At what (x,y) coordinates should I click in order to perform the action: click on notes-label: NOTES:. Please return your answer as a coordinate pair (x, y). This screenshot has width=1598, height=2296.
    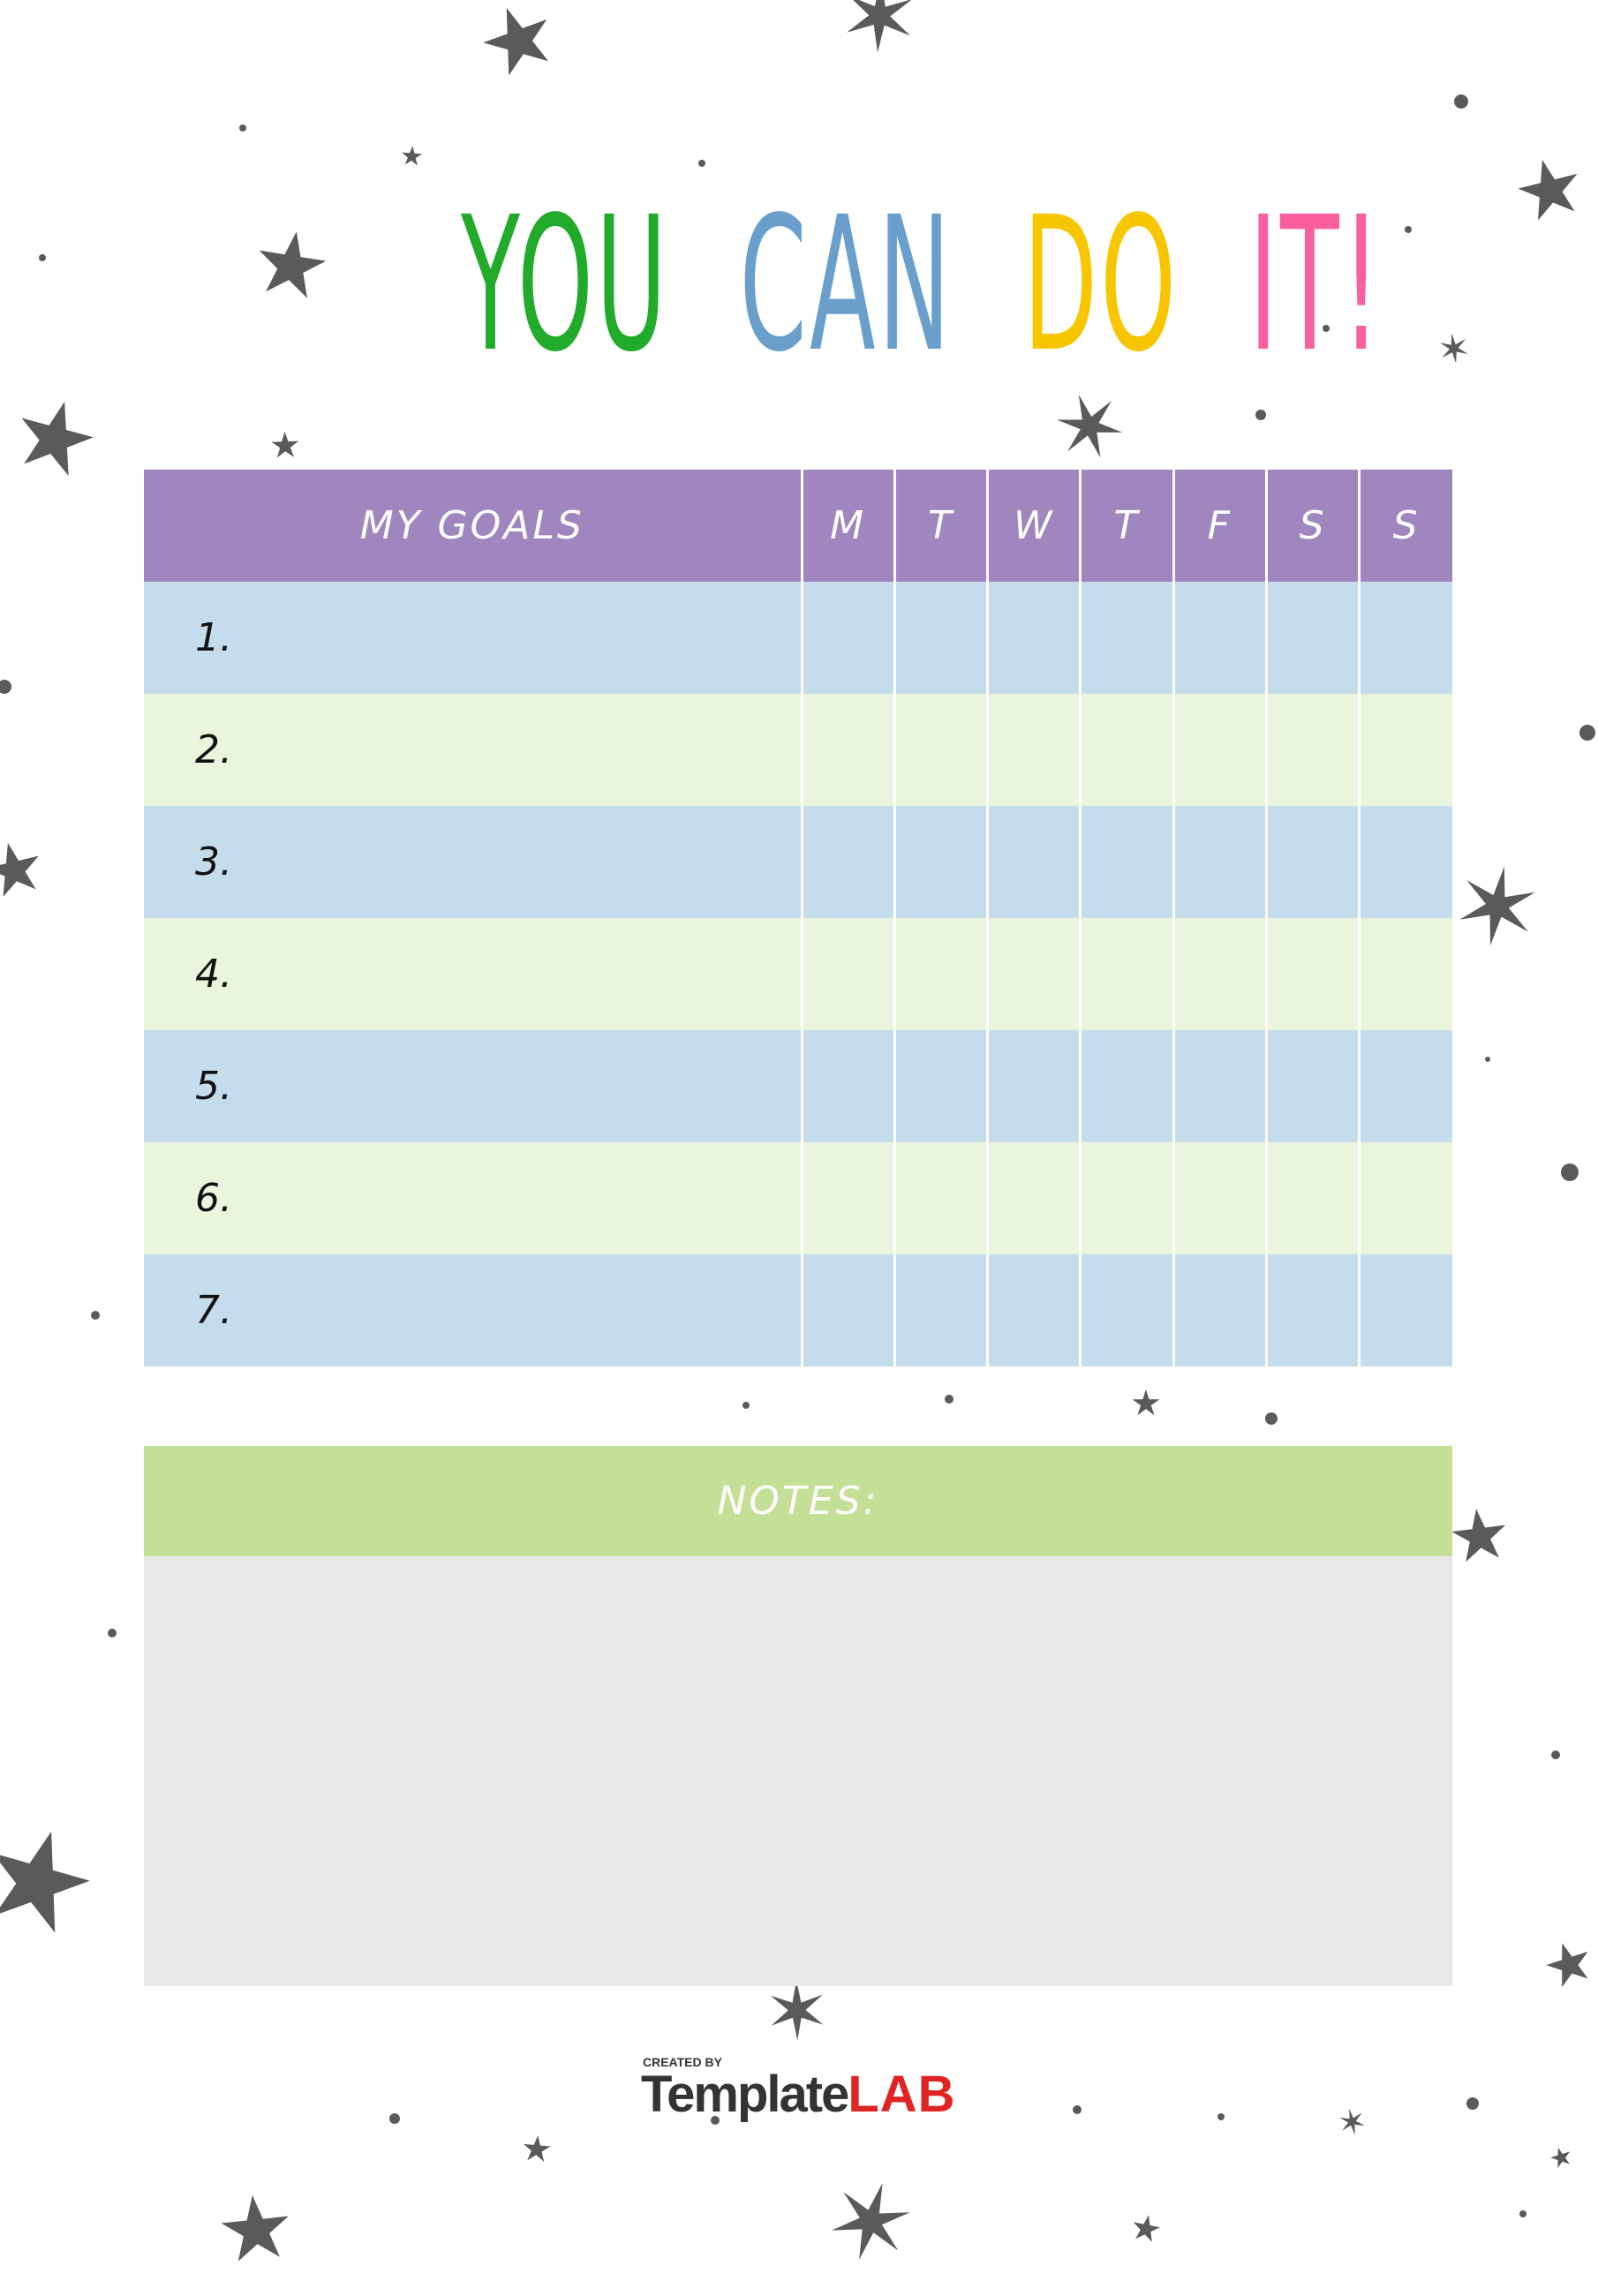
    Looking at the image, I should click on (798, 1501).